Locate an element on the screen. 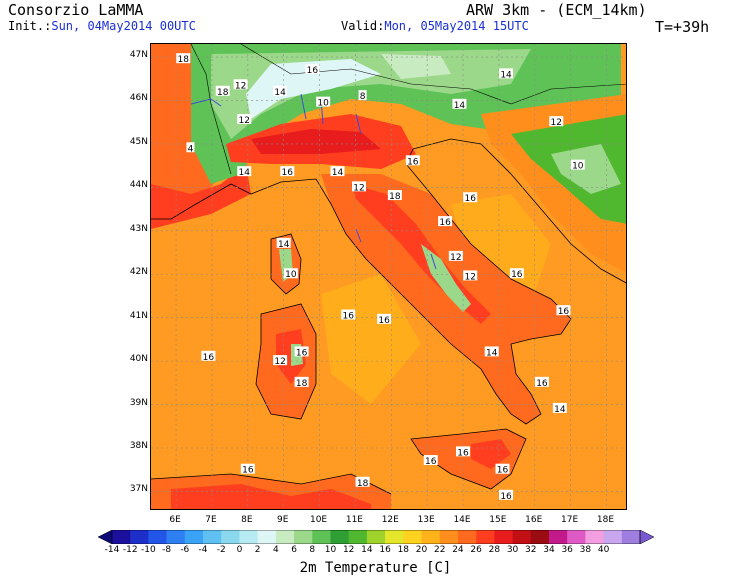 The image size is (751, 580). lead-time: T=+39h is located at coordinates (682, 27).